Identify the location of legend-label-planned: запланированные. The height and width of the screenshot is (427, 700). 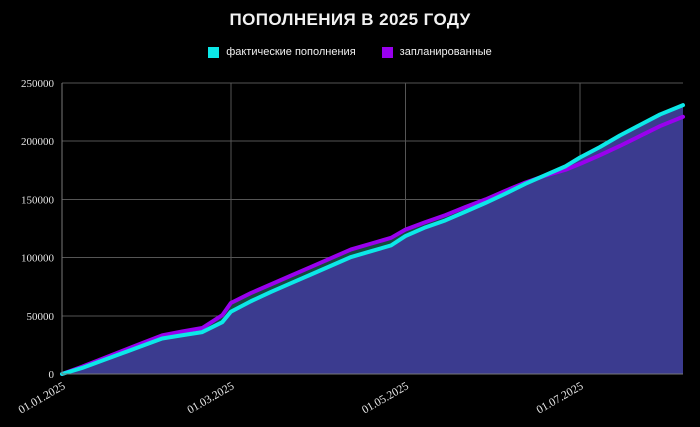
(445, 52).